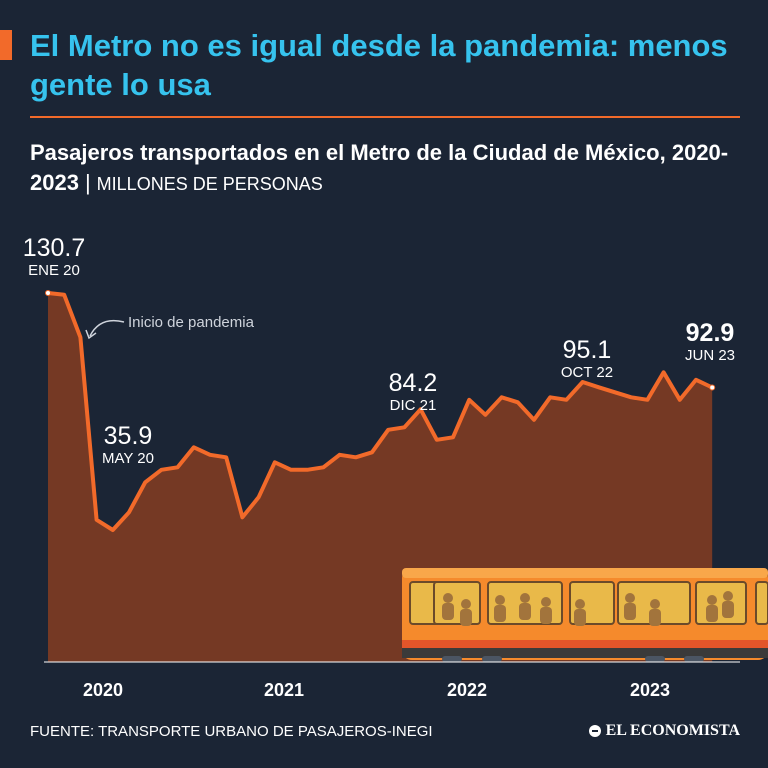  Describe the element at coordinates (128, 436) in the screenshot. I see `annotation-value: 35.9` at that location.